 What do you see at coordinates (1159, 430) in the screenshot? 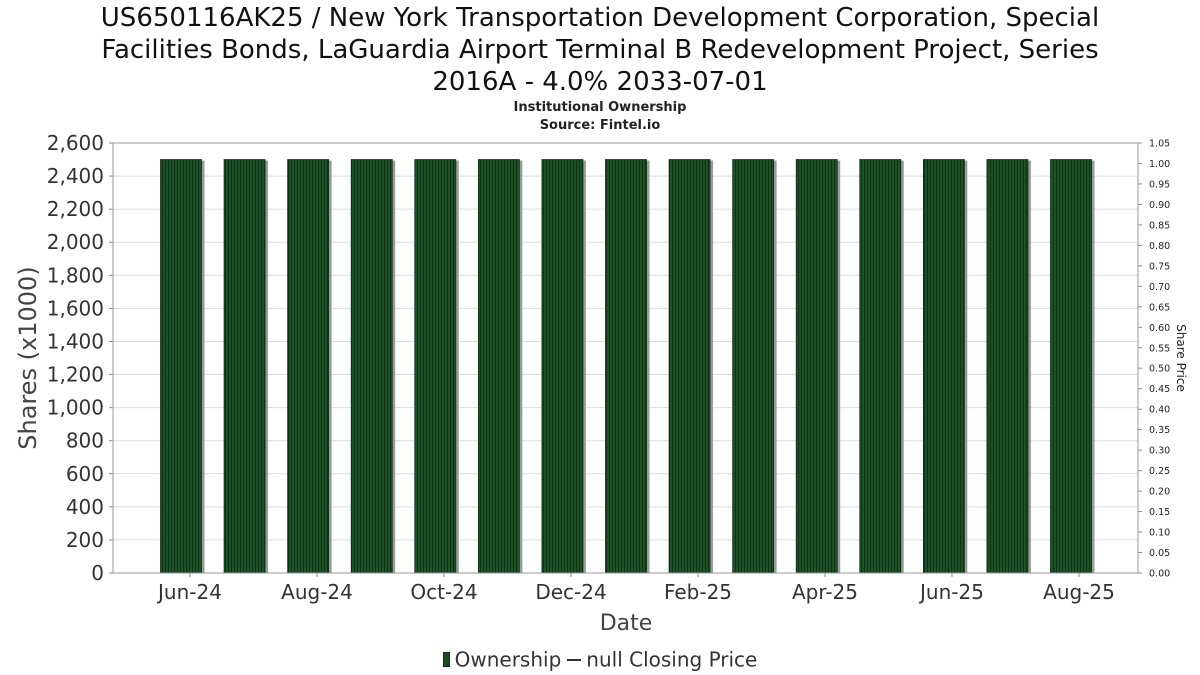
I see `y2-tick-label: 0.35` at bounding box center [1159, 430].